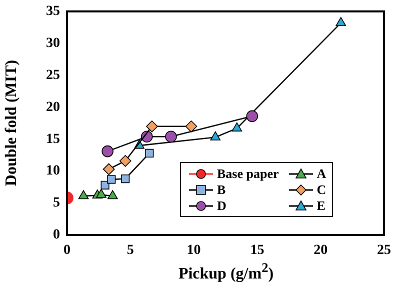  I want to click on y-tick-label: 35, so click(53, 12).